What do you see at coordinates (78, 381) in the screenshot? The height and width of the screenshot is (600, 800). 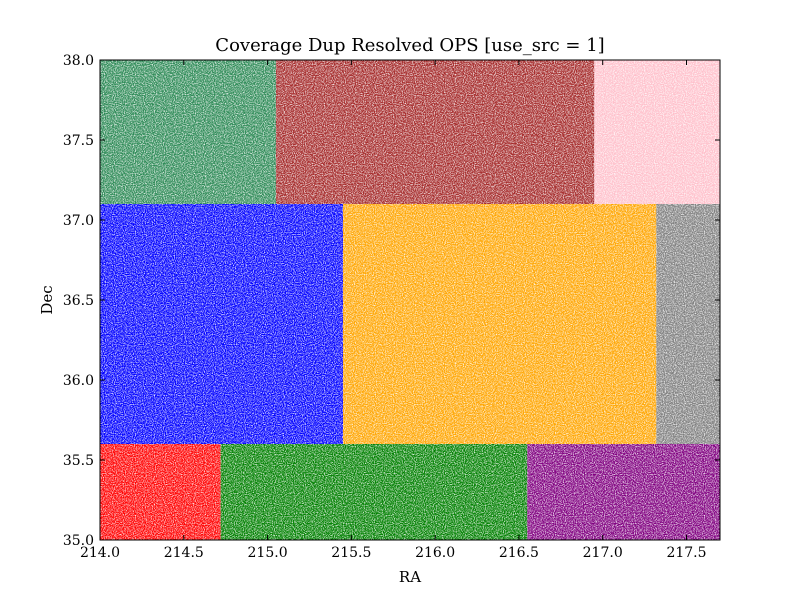 I see `y-tick-label: 36.0` at bounding box center [78, 381].